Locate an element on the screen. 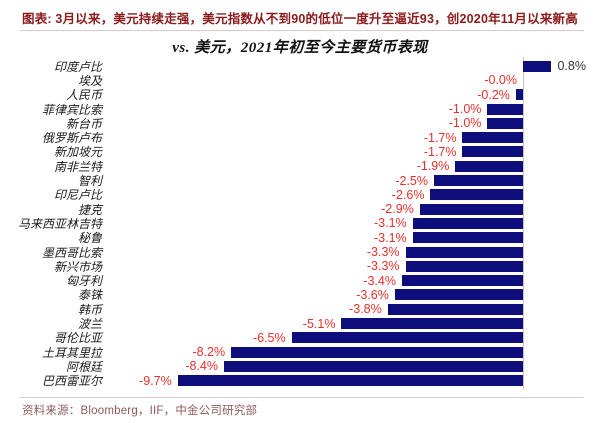  chart-row: 巴西雷亚尔 -9.7% is located at coordinates (300, 381).